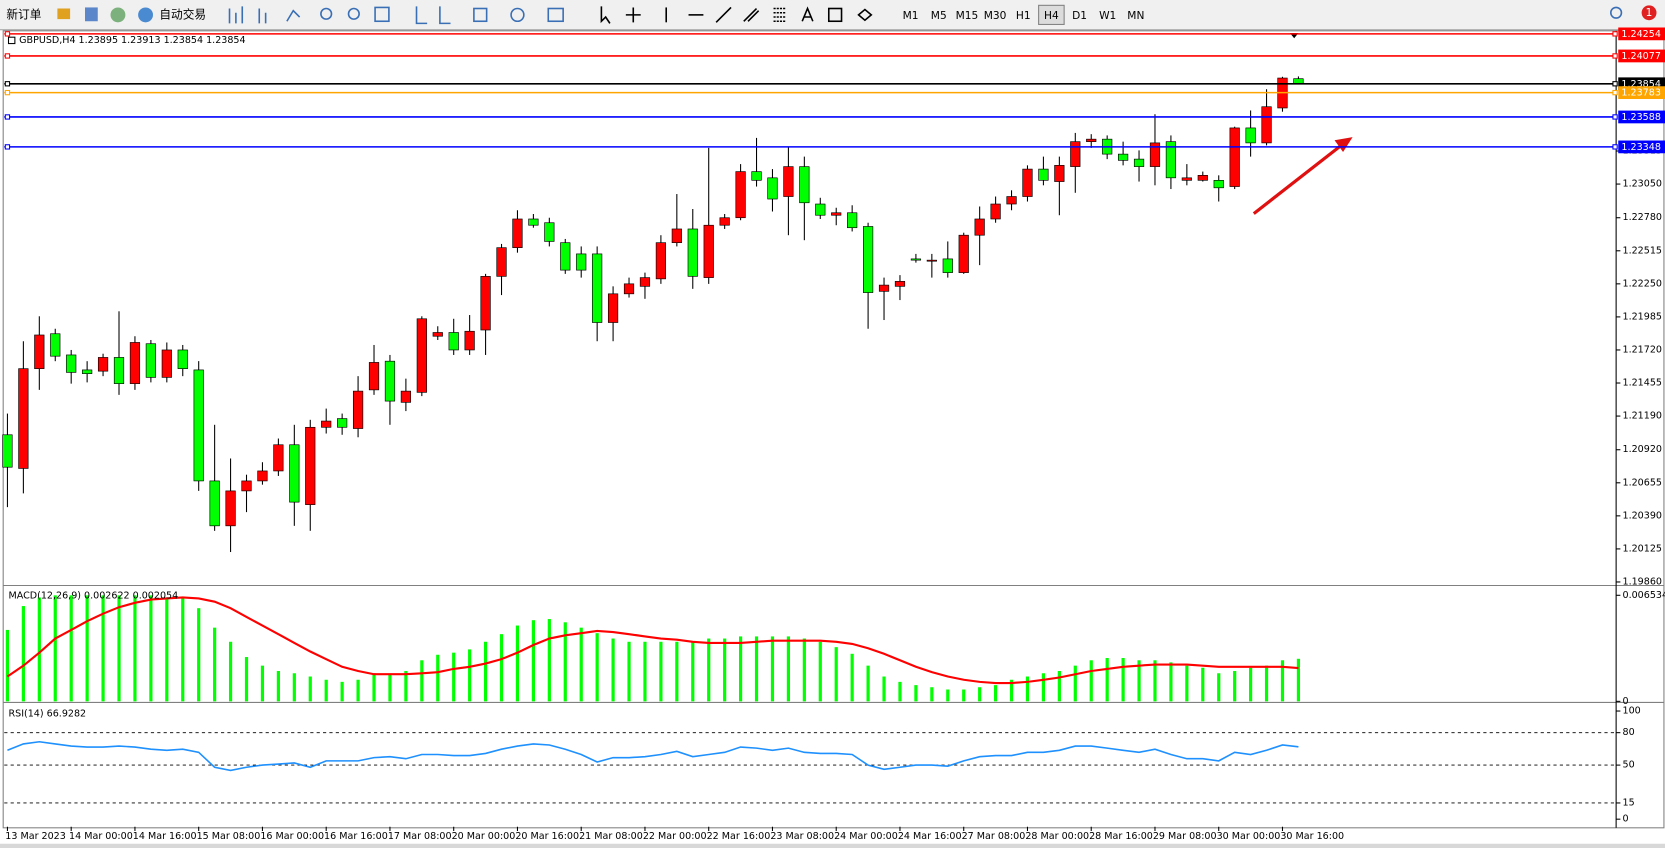 This screenshot has height=848, width=1665. I want to click on pane-title: RSI(14) 66.9282, so click(48, 714).